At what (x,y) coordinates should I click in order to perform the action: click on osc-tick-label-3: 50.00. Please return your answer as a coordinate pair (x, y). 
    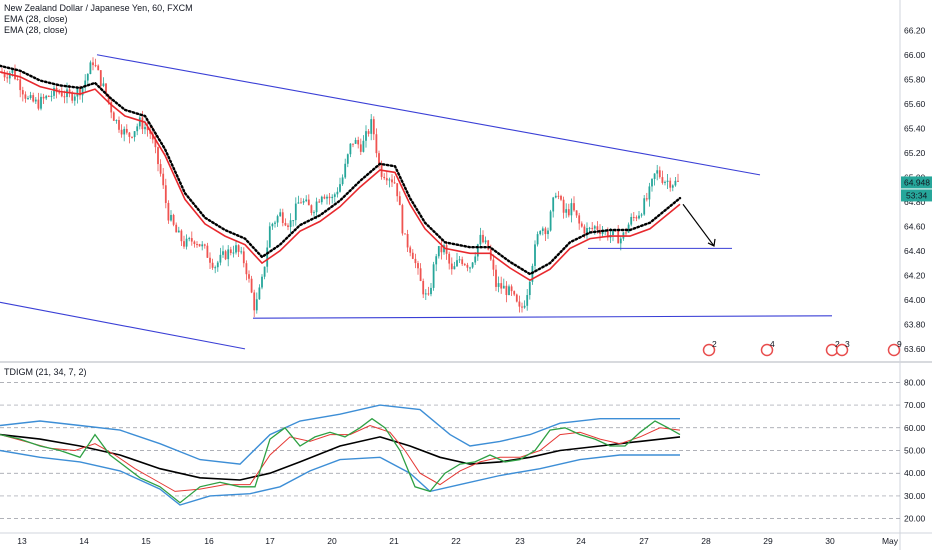
    Looking at the image, I should click on (915, 451).